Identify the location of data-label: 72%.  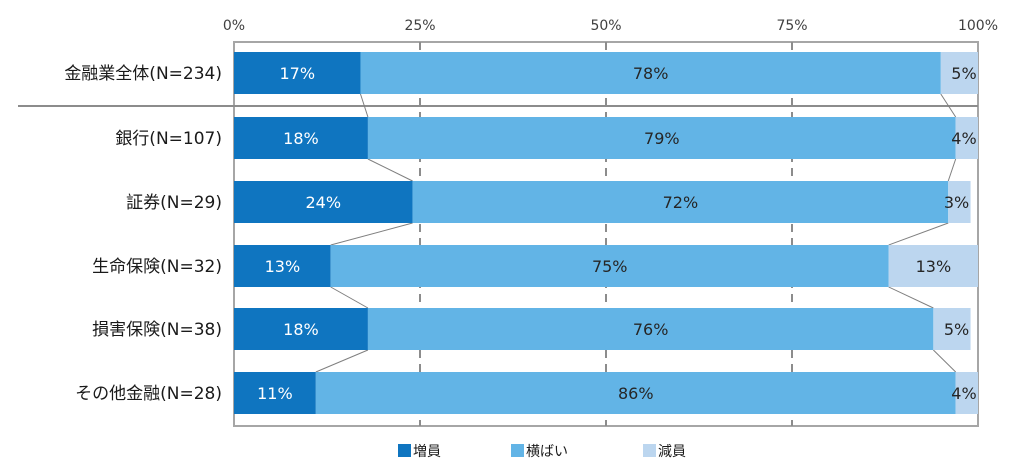
(681, 202).